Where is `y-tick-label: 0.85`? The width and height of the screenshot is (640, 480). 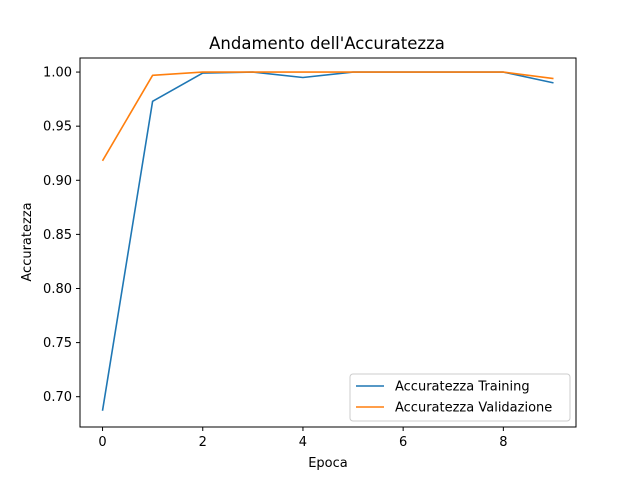 y-tick-label: 0.85 is located at coordinates (57, 235).